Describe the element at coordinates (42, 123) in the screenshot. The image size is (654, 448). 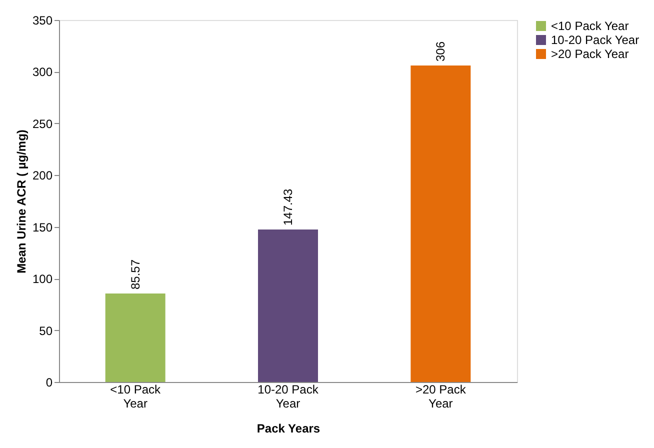
I see `y-tick-label: 250` at that location.